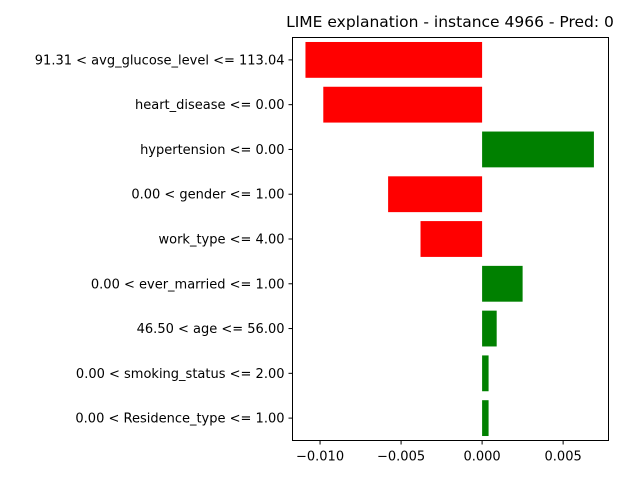 The height and width of the screenshot is (480, 640). I want to click on y-tick-label: 0.00 < smoking_status <= 2.00, so click(180, 374).